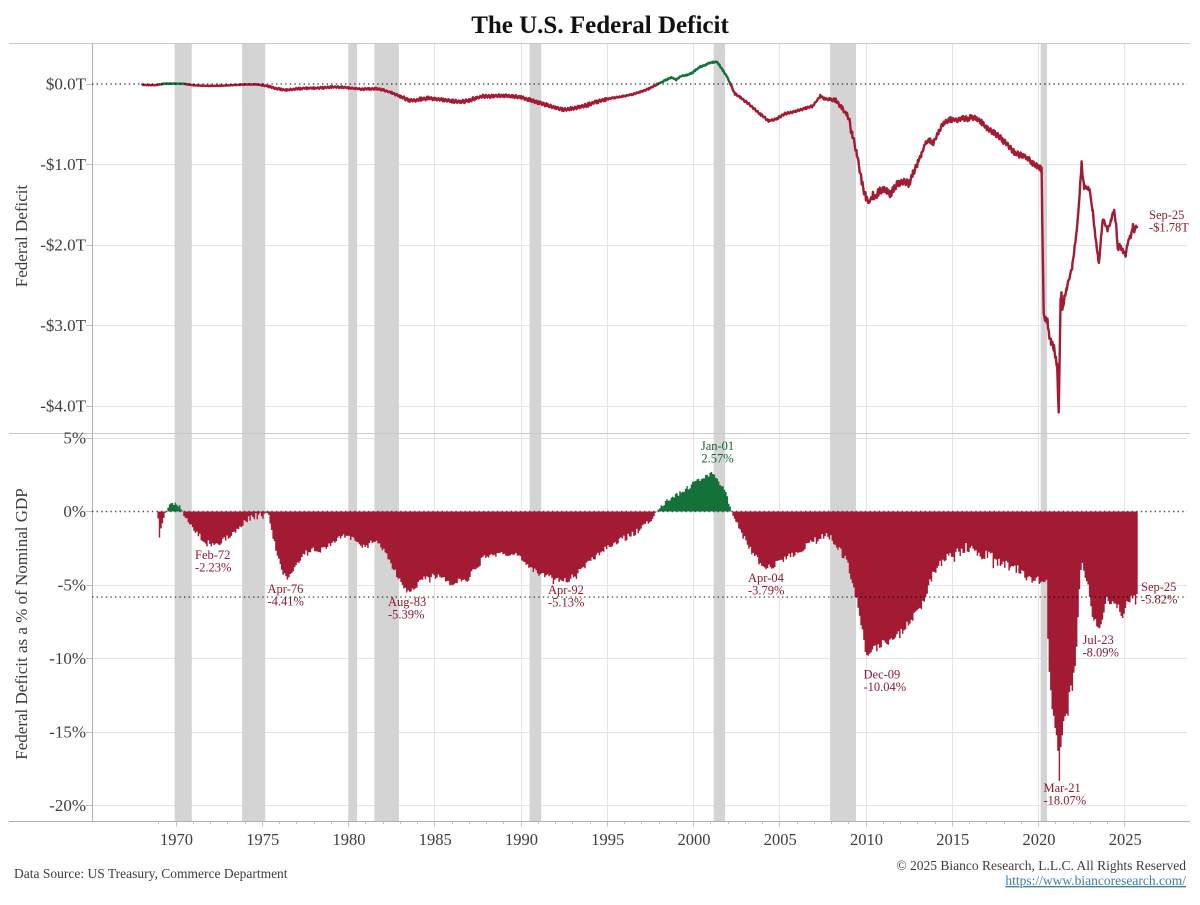 This screenshot has width=1200, height=905. Describe the element at coordinates (521, 839) in the screenshot. I see `svg-text: 1990` at that location.